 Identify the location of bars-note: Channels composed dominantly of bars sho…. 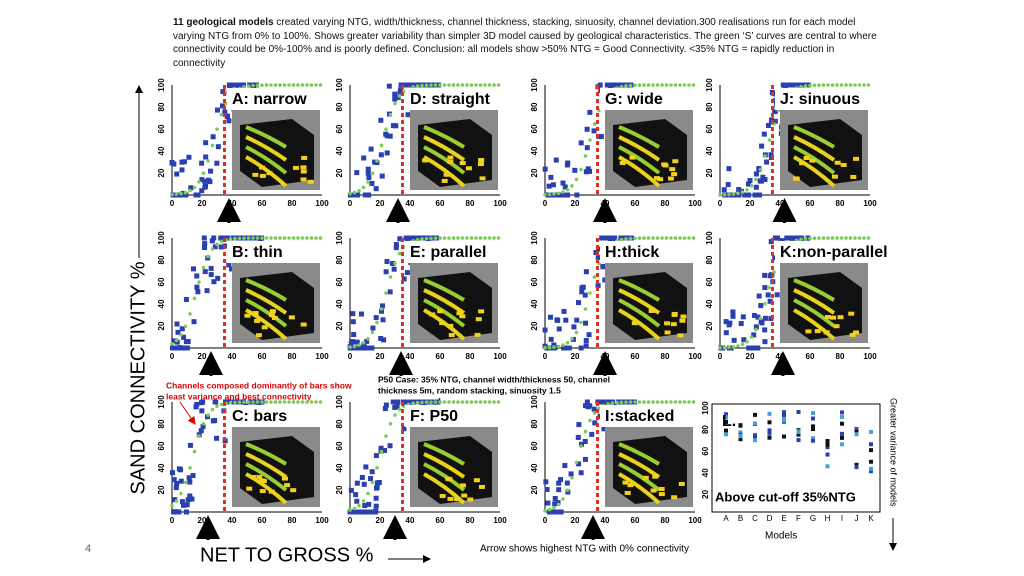
(259, 385).